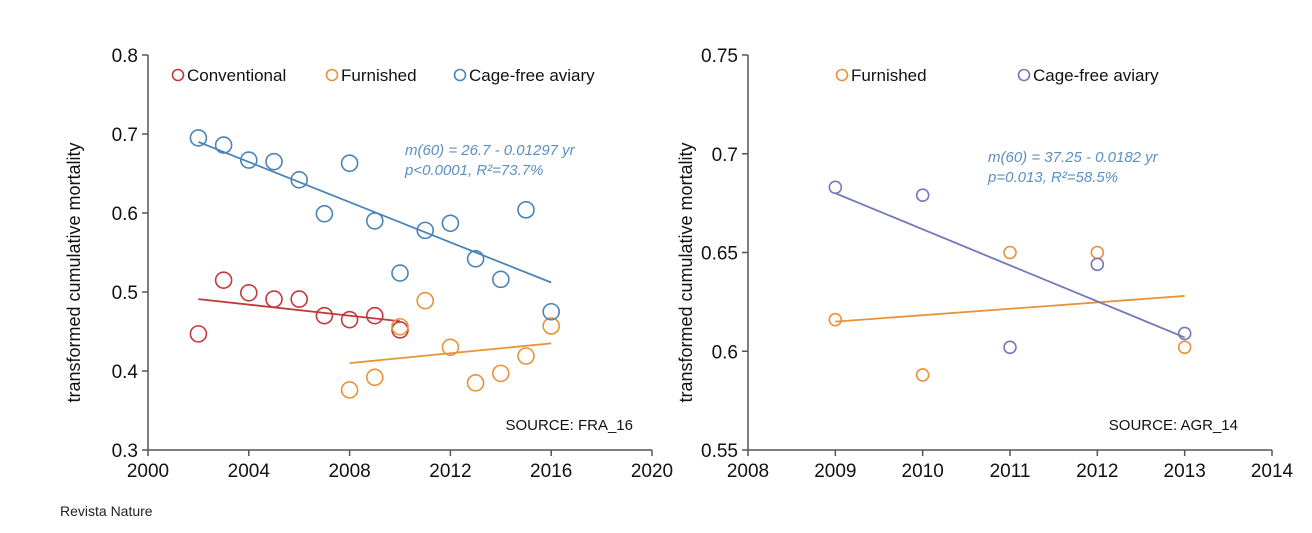 The image size is (1312, 533). What do you see at coordinates (1173, 425) in the screenshot?
I see `source-label: SOURCE: AGR_14` at bounding box center [1173, 425].